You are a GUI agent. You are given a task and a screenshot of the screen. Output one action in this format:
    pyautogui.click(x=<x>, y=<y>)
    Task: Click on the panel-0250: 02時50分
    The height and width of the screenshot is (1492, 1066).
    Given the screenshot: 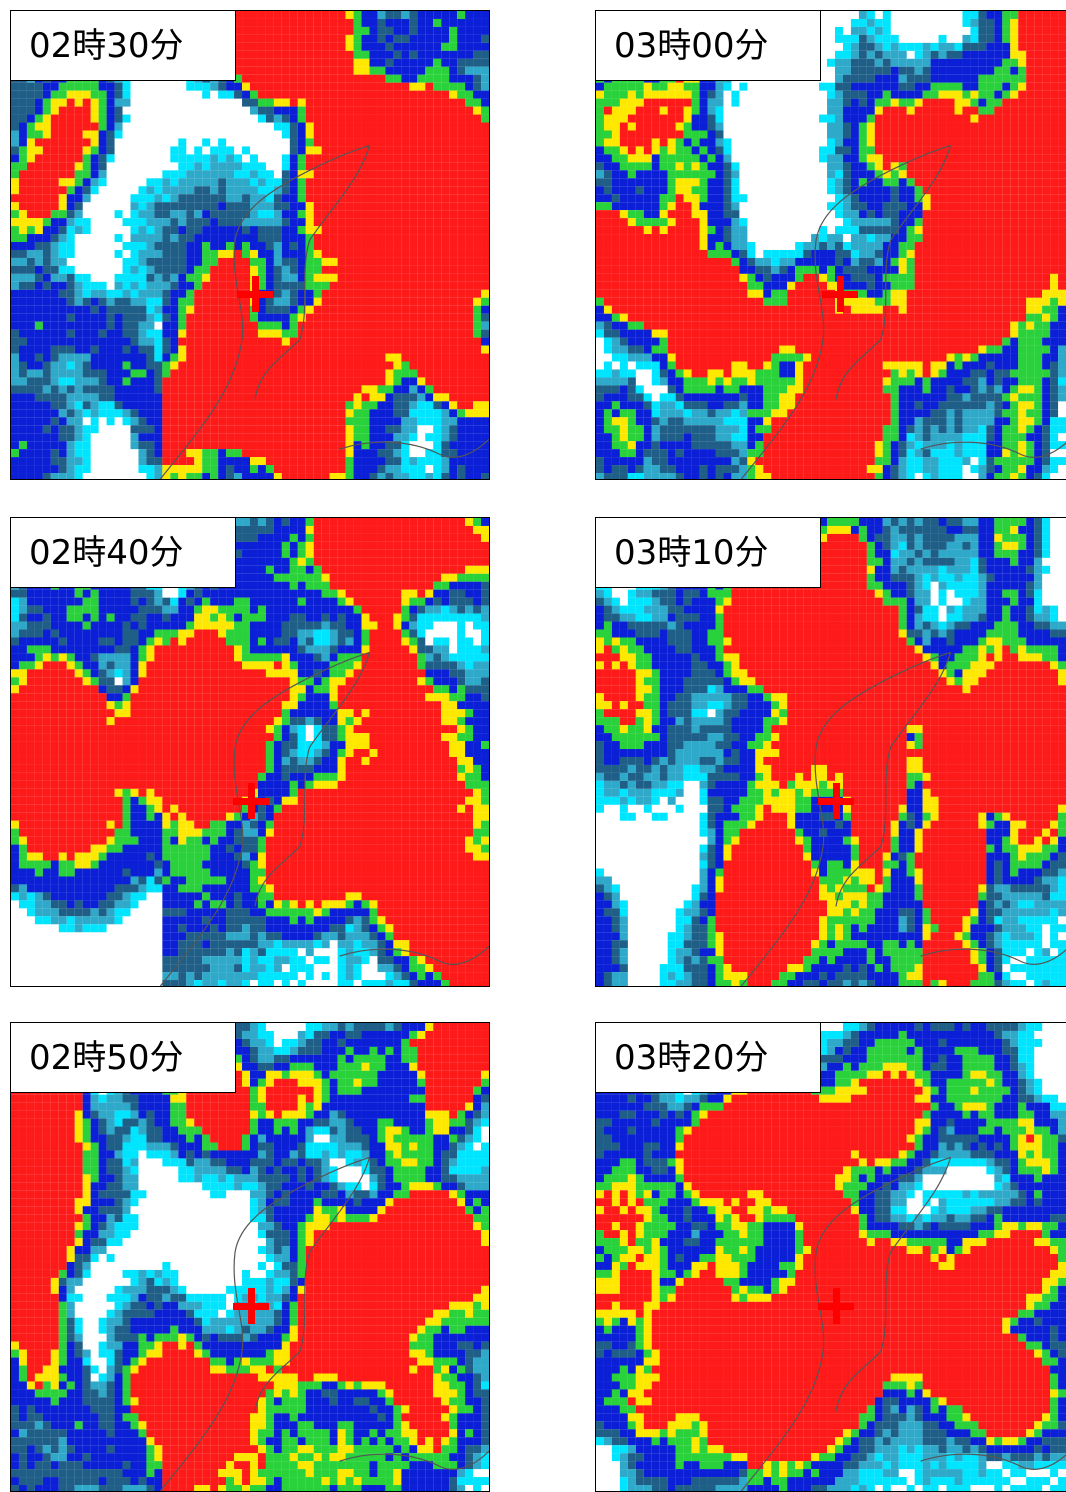 What is the action you would take?
    pyautogui.click(x=250, y=1257)
    